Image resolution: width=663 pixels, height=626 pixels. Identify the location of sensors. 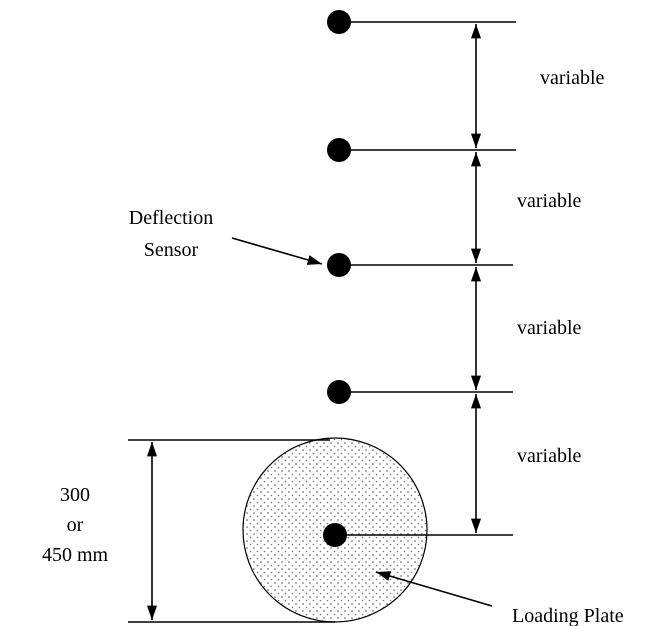
(337, 278).